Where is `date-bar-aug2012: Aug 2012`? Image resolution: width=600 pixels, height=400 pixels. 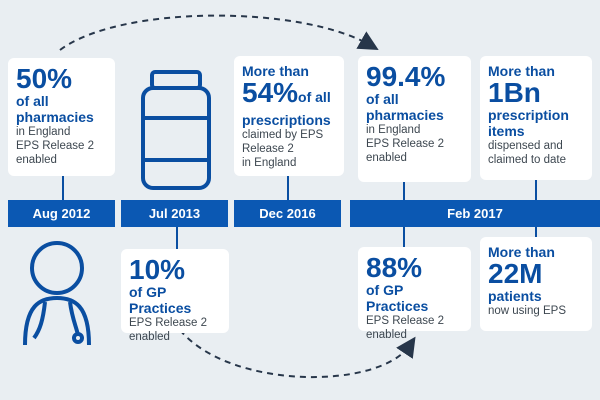 date-bar-aug2012: Aug 2012 is located at coordinates (61, 213).